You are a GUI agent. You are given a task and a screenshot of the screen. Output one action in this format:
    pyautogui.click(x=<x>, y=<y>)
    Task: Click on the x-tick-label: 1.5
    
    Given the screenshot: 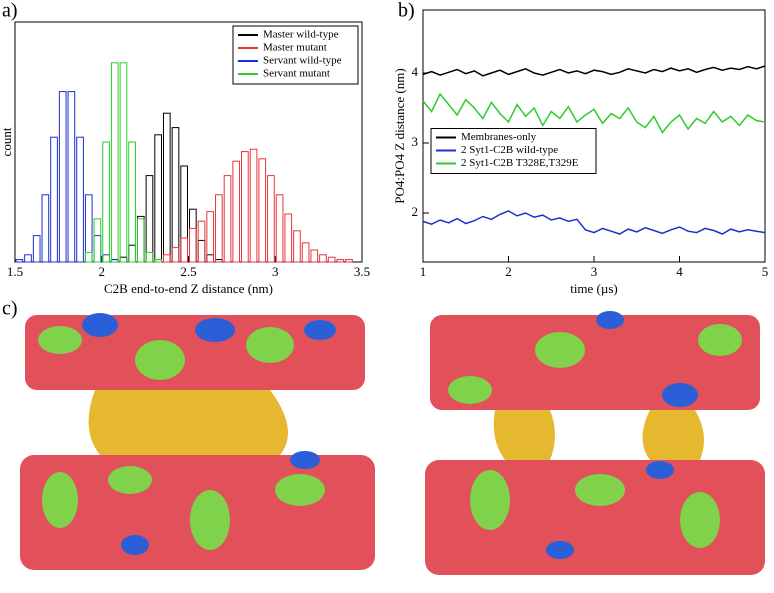 What is the action you would take?
    pyautogui.click(x=15, y=271)
    